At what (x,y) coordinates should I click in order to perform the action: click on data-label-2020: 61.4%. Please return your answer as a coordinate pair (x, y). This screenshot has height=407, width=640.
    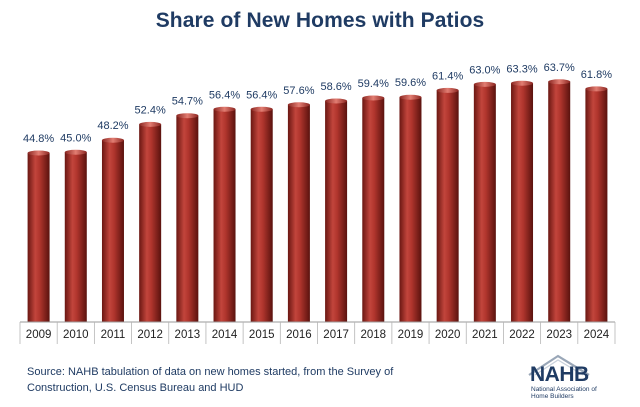
    Looking at the image, I should click on (447, 76).